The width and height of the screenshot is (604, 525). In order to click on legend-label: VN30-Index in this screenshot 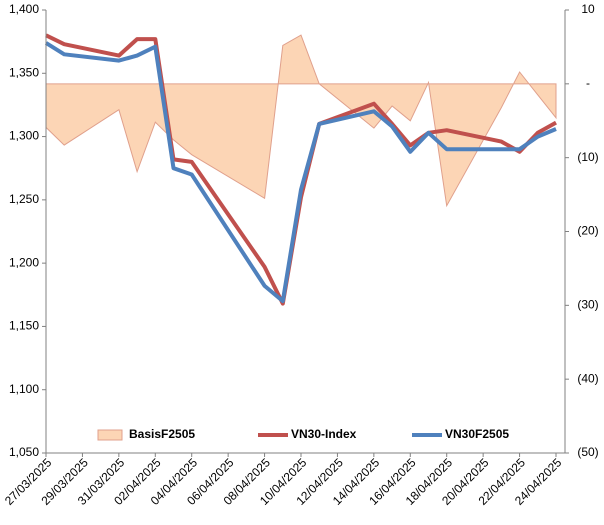, I will do `click(324, 434)`.